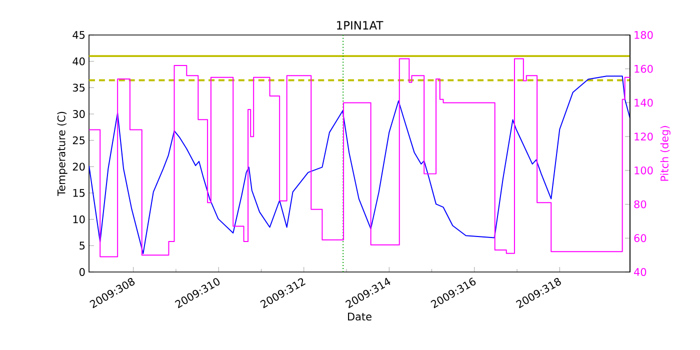 This screenshot has width=700, height=350. I want to click on y-axis-title: Temperature (C), so click(62, 154).